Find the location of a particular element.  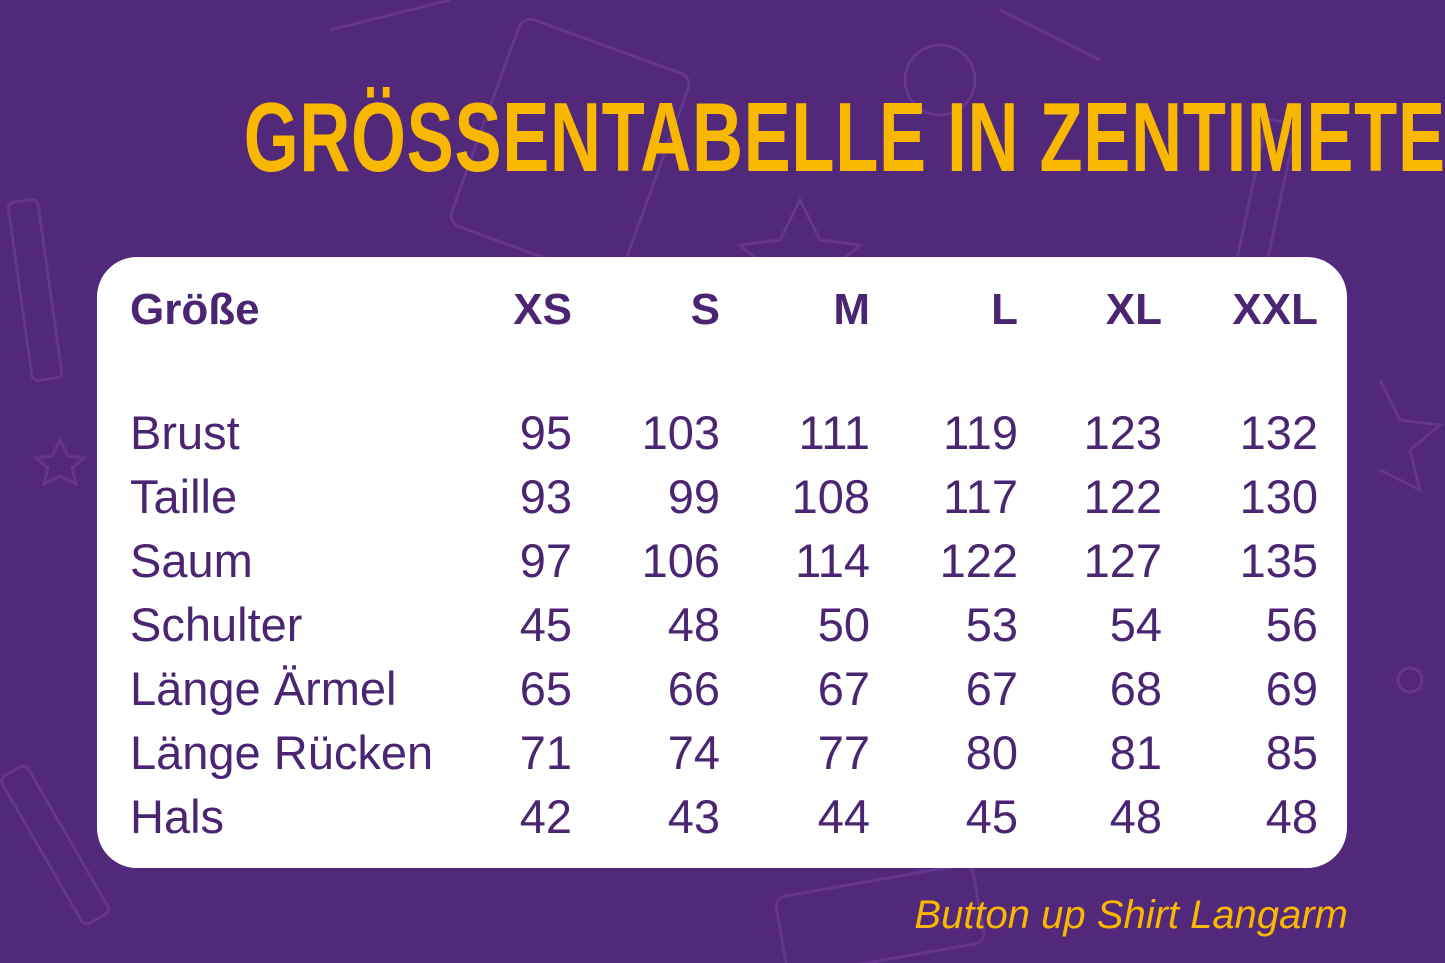

size-header-s: S is located at coordinates (705, 309).